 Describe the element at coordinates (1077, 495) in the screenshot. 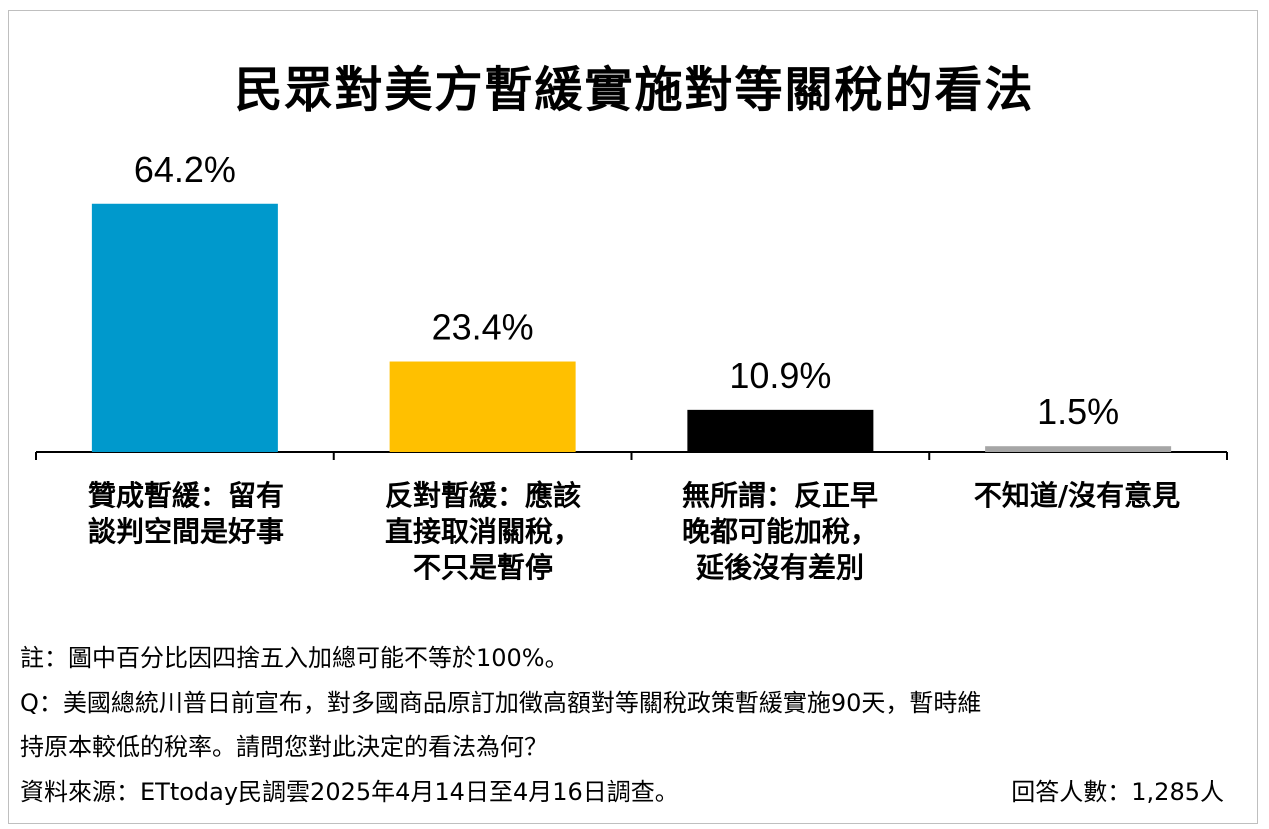

I see `category-label-no-opinion: 不知道/沒有意見` at that location.